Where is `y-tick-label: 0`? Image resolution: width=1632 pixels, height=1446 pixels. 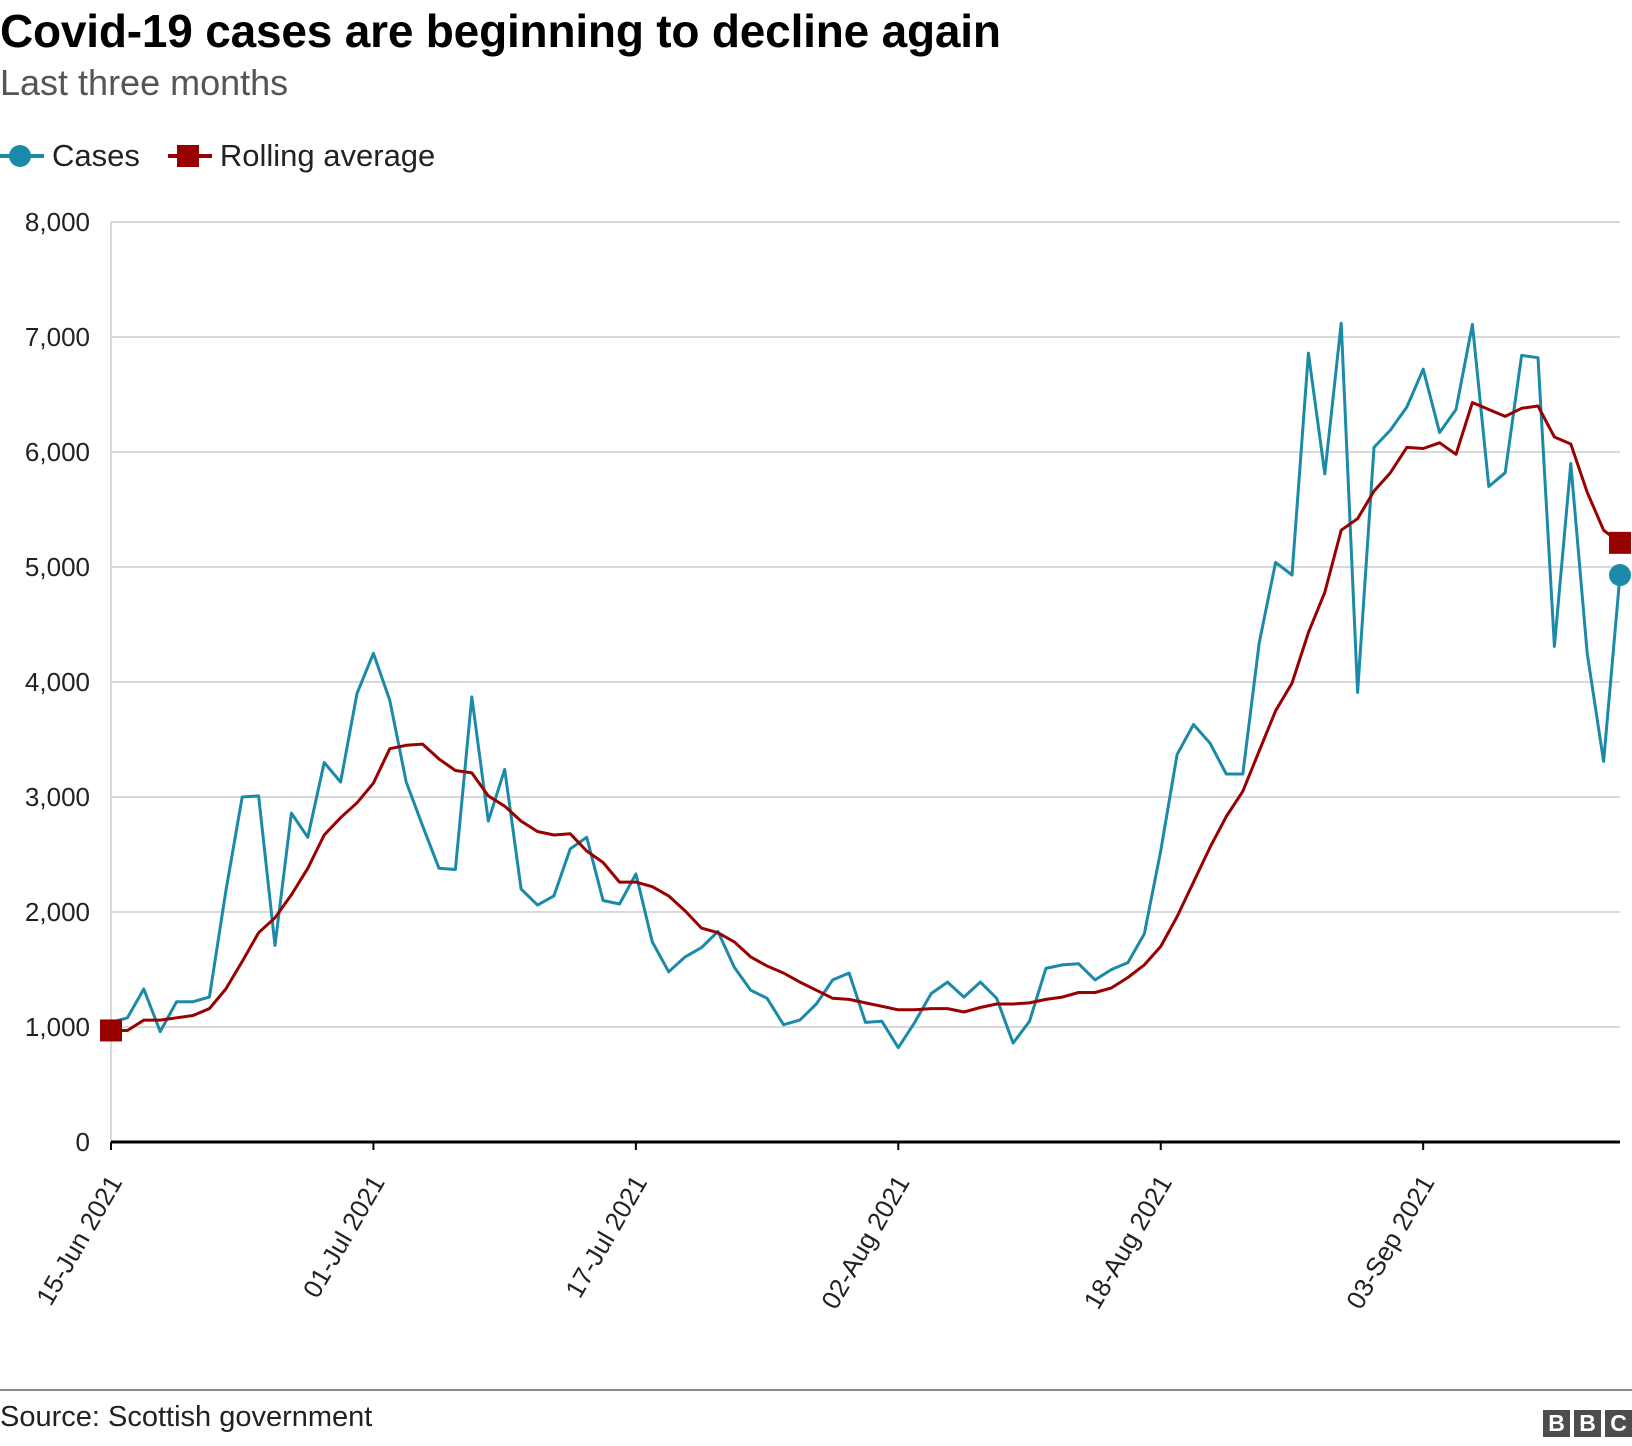 y-tick-label: 0 is located at coordinates (83, 1142).